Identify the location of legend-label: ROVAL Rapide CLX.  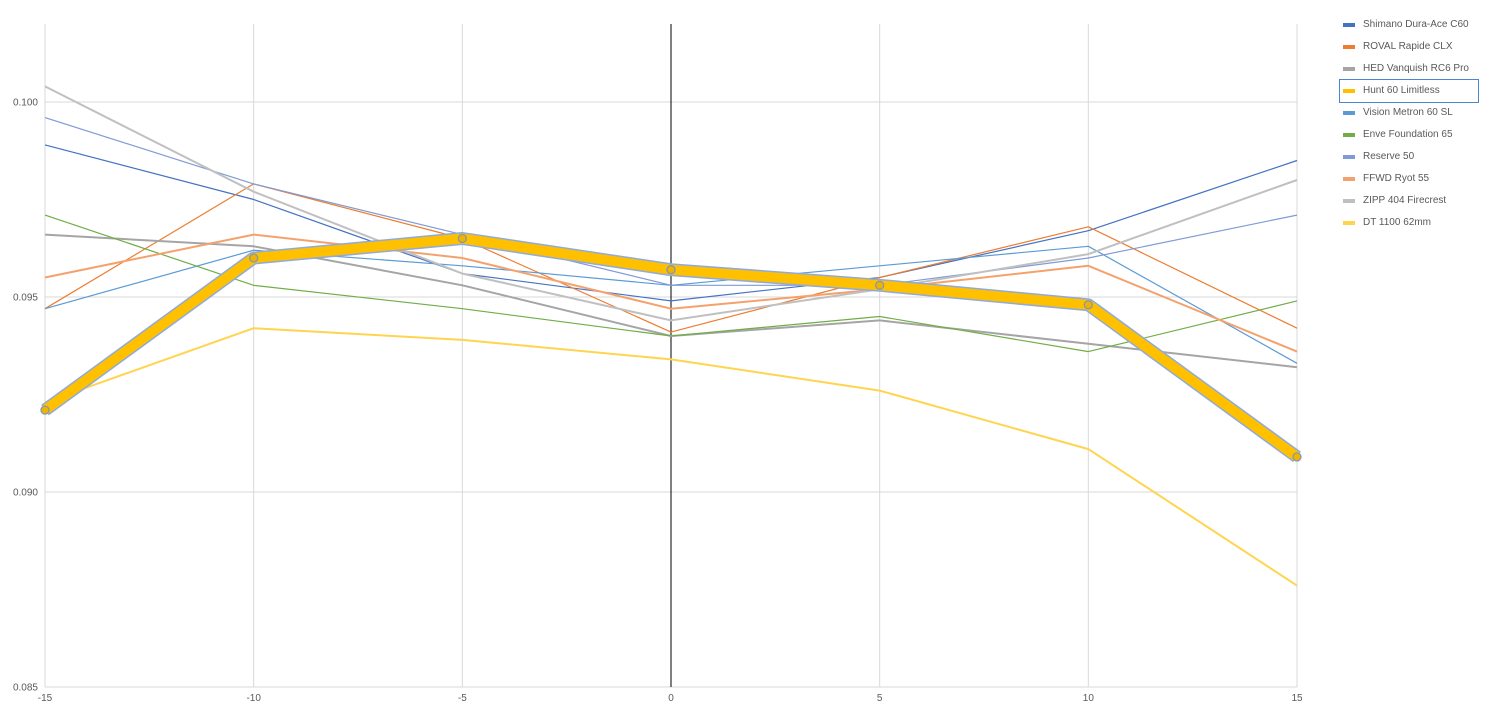
(1408, 46).